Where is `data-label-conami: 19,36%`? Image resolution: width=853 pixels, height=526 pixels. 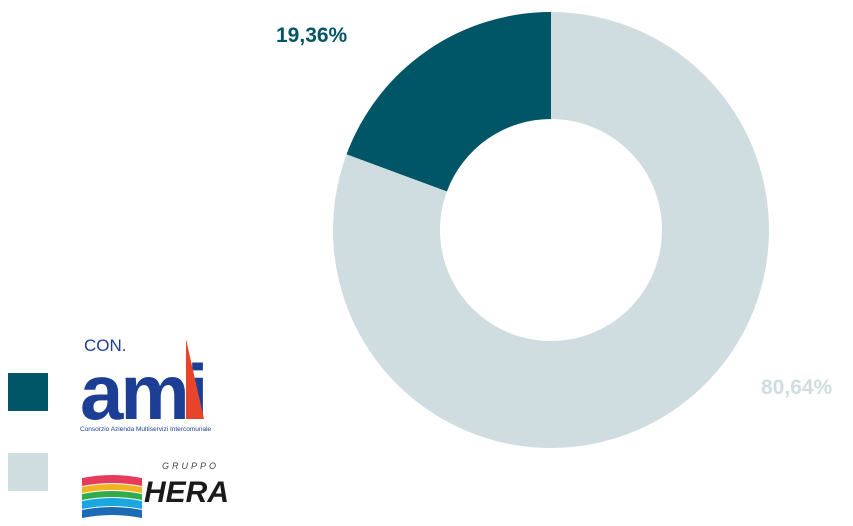 data-label-conami: 19,36% is located at coordinates (312, 35).